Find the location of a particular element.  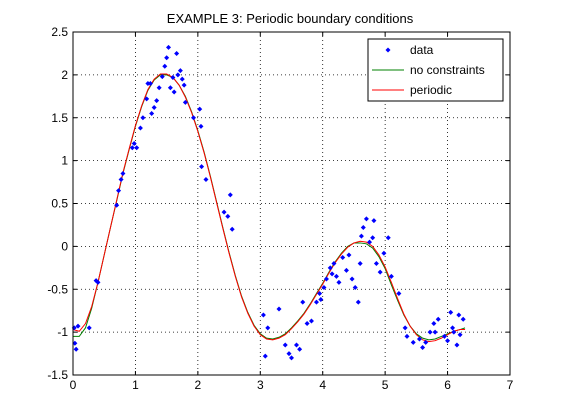

x-tick-label: 4 is located at coordinates (322, 385).